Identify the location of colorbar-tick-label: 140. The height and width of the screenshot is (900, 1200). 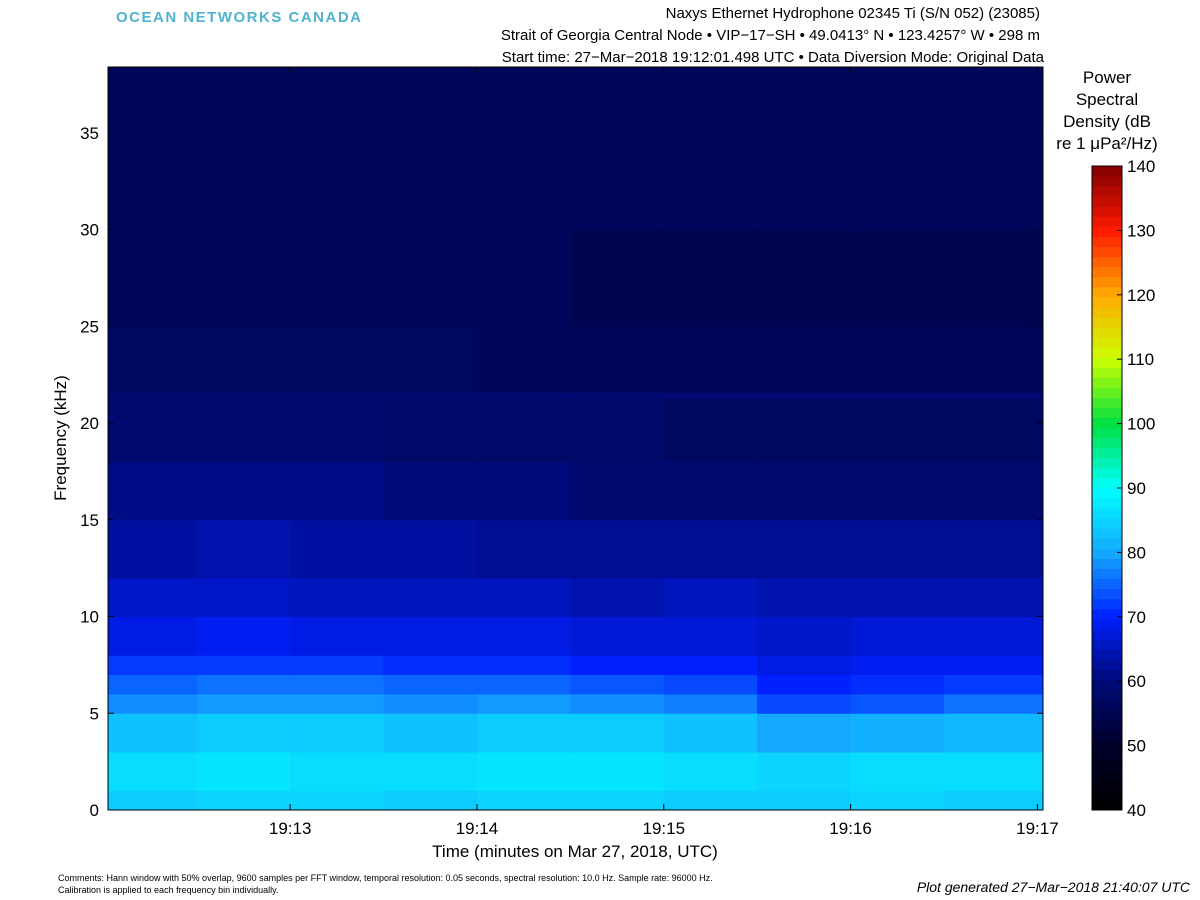
(1141, 166).